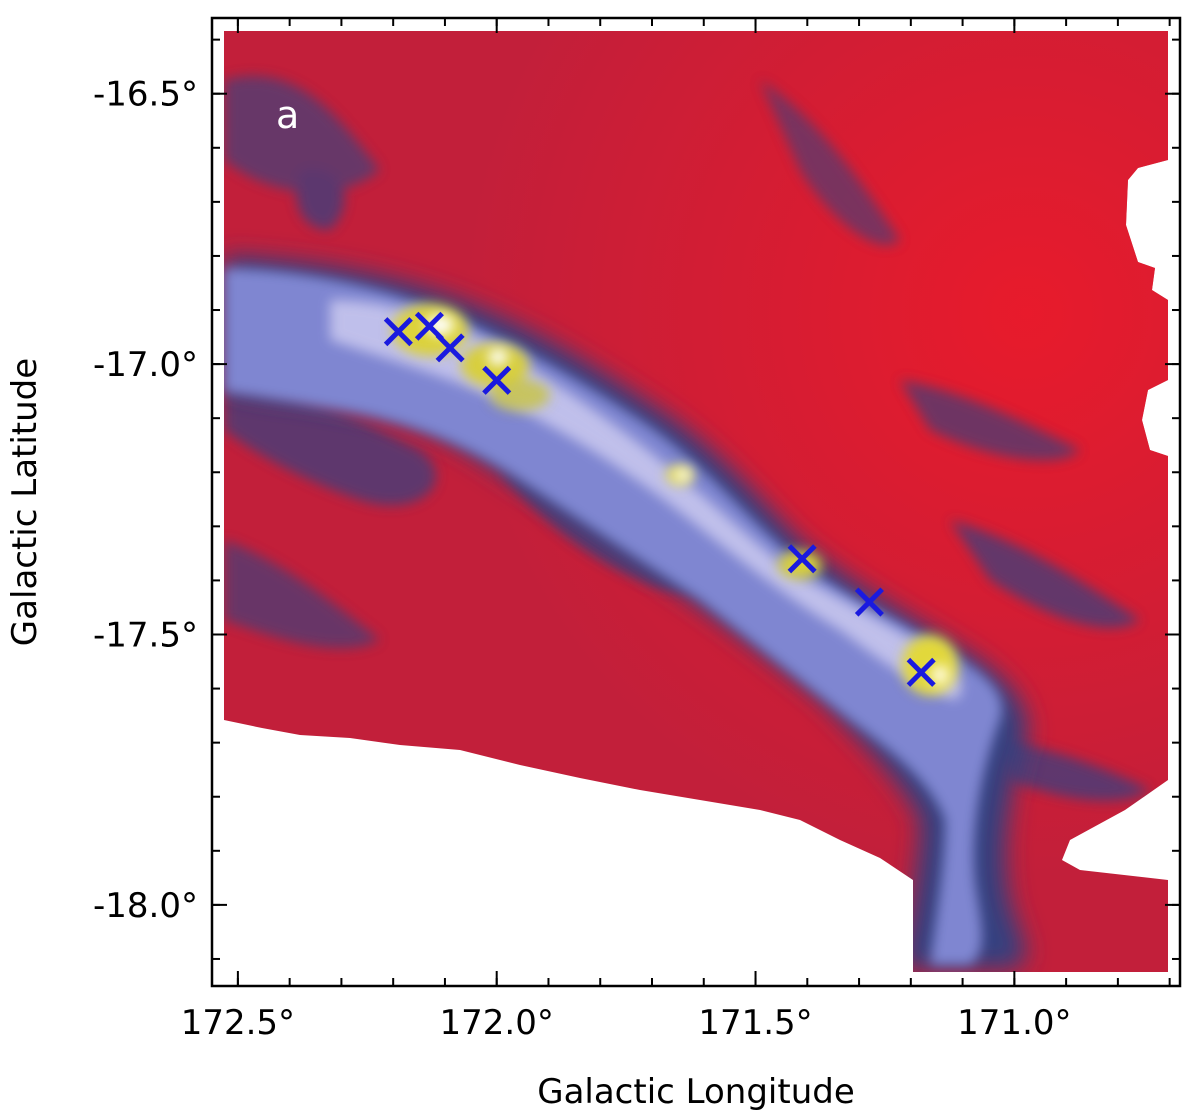 Image resolution: width=1200 pixels, height=1119 pixels. Describe the element at coordinates (696, 1092) in the screenshot. I see `x-axis-label: Galactic Longitude` at that location.